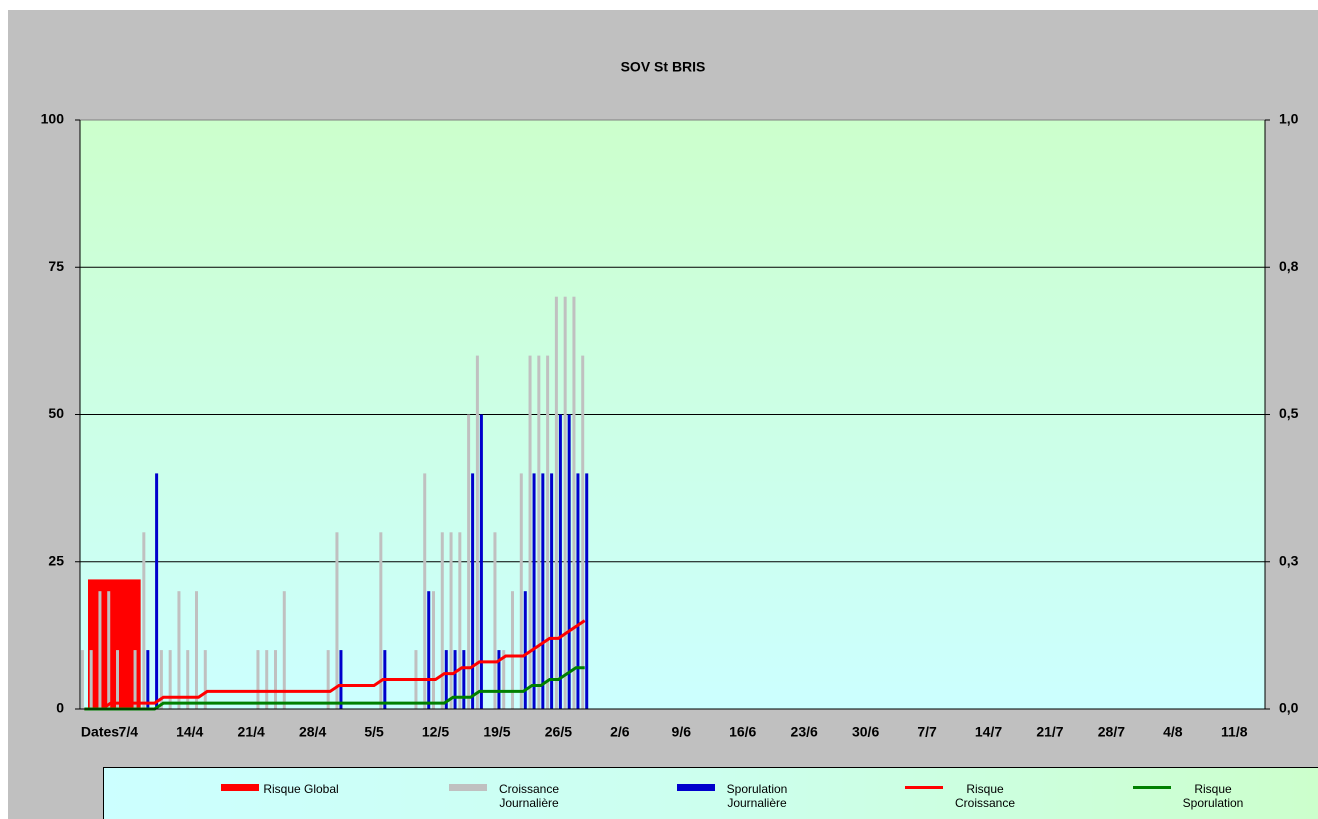 The image size is (1318, 819). What do you see at coordinates (374, 732) in the screenshot?
I see `x-tick-label: 5/5` at bounding box center [374, 732].